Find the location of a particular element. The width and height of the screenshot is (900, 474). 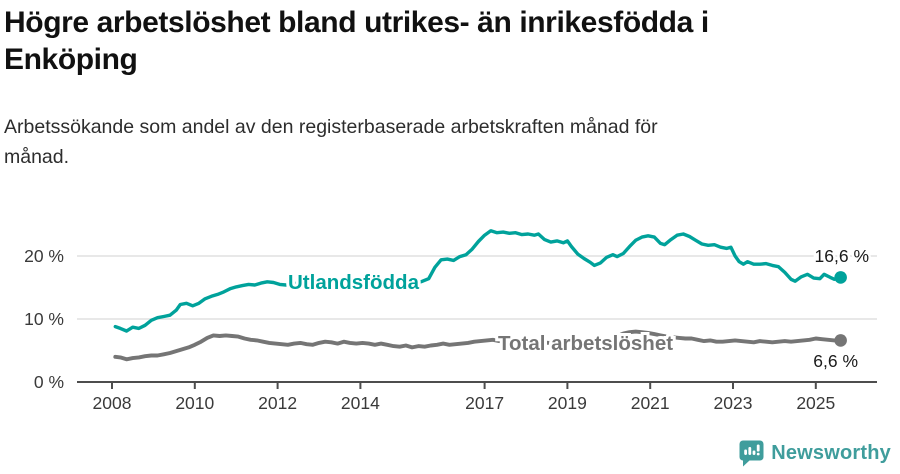

y-tick-label: 10 % is located at coordinates (44, 319).